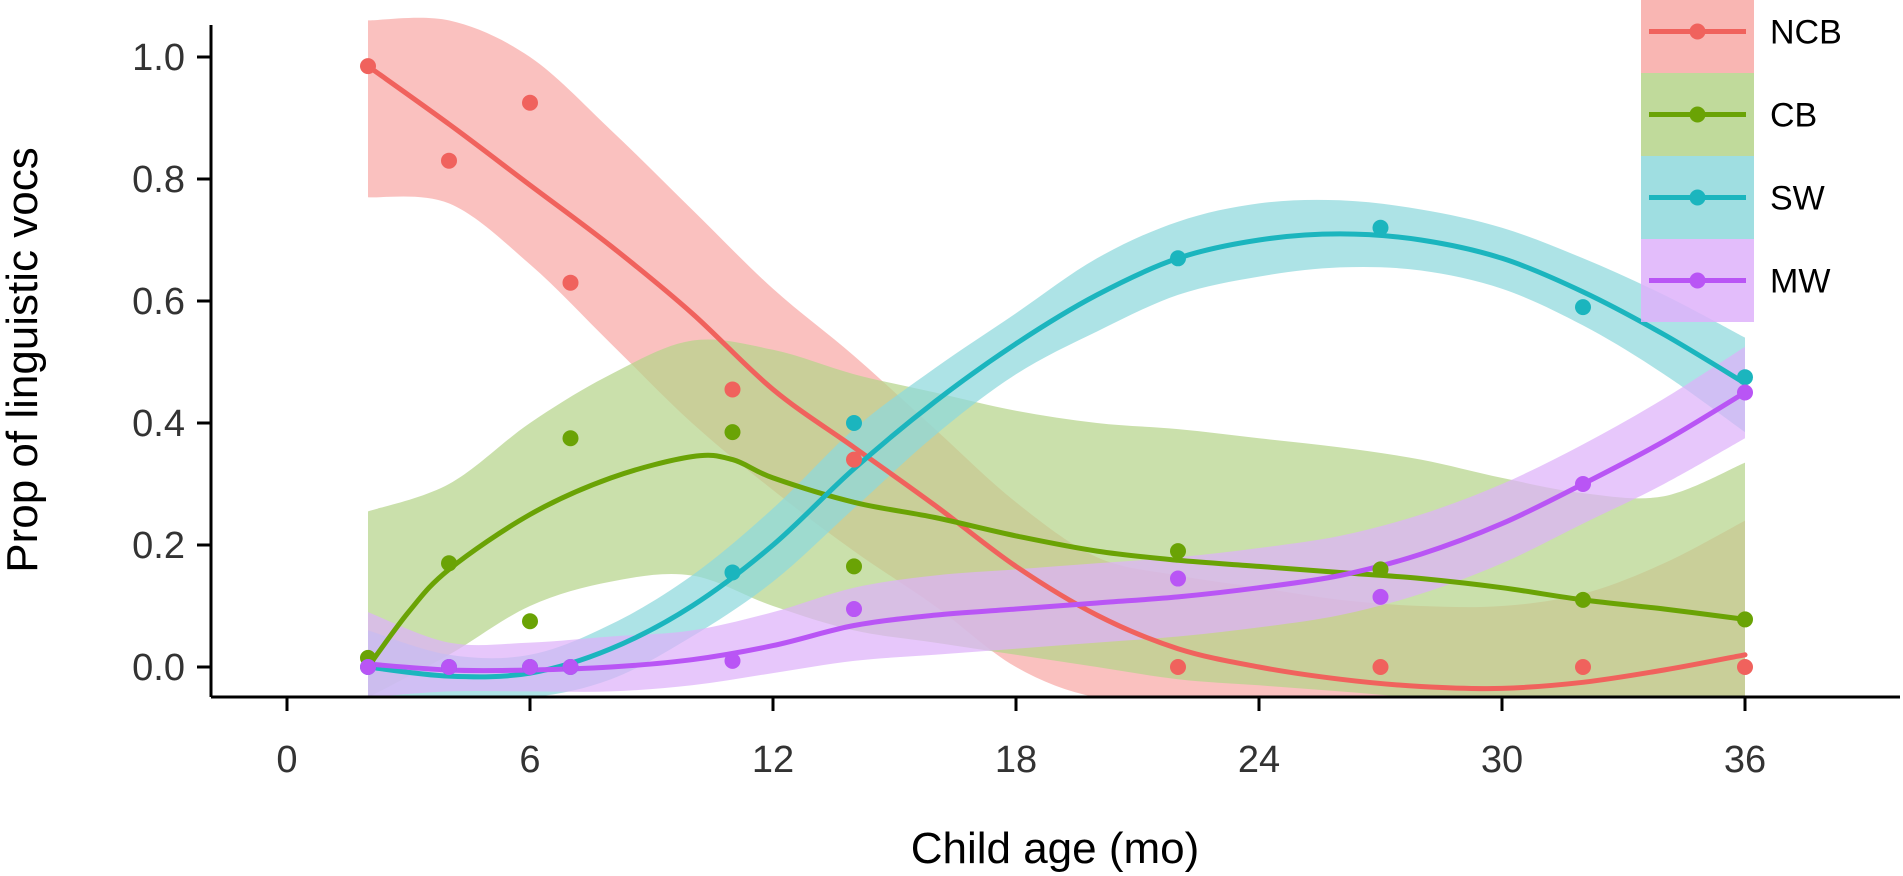  What do you see at coordinates (773, 760) in the screenshot?
I see `x-tick-label-2: 12` at bounding box center [773, 760].